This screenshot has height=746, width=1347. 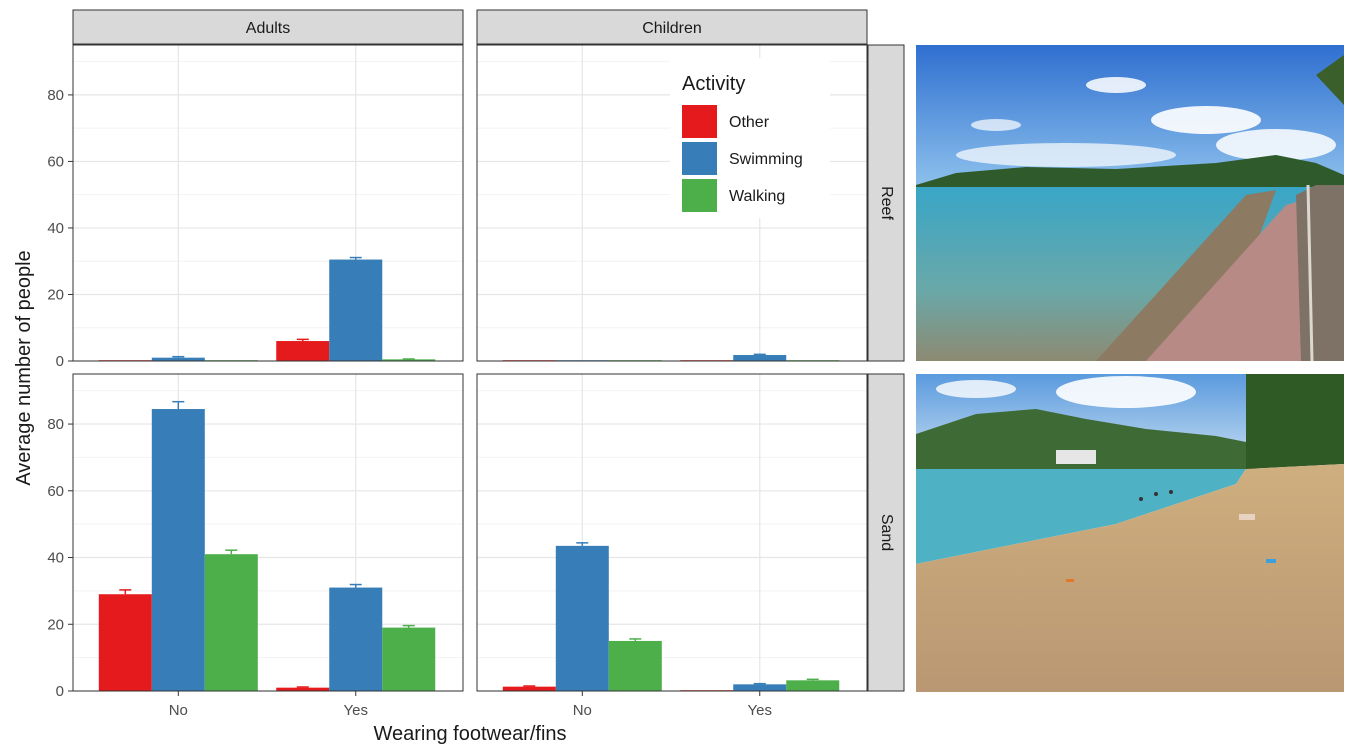 I want to click on row-strip-sand, so click(x=886, y=532).